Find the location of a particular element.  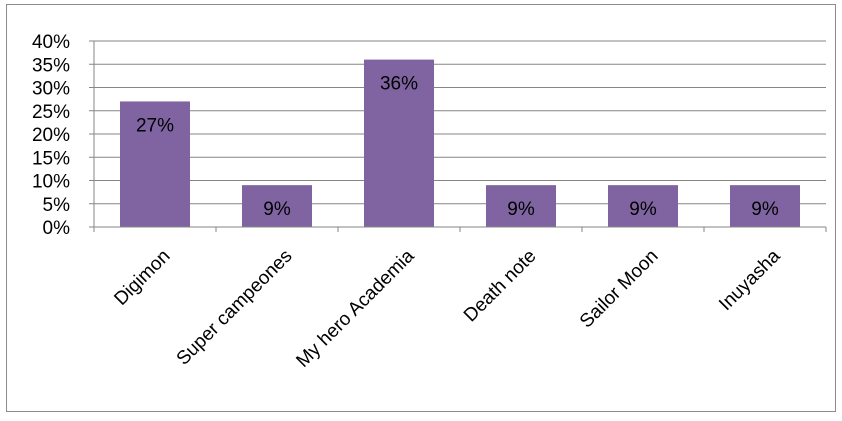

y-tick-label: 0% is located at coordinates (57, 228).